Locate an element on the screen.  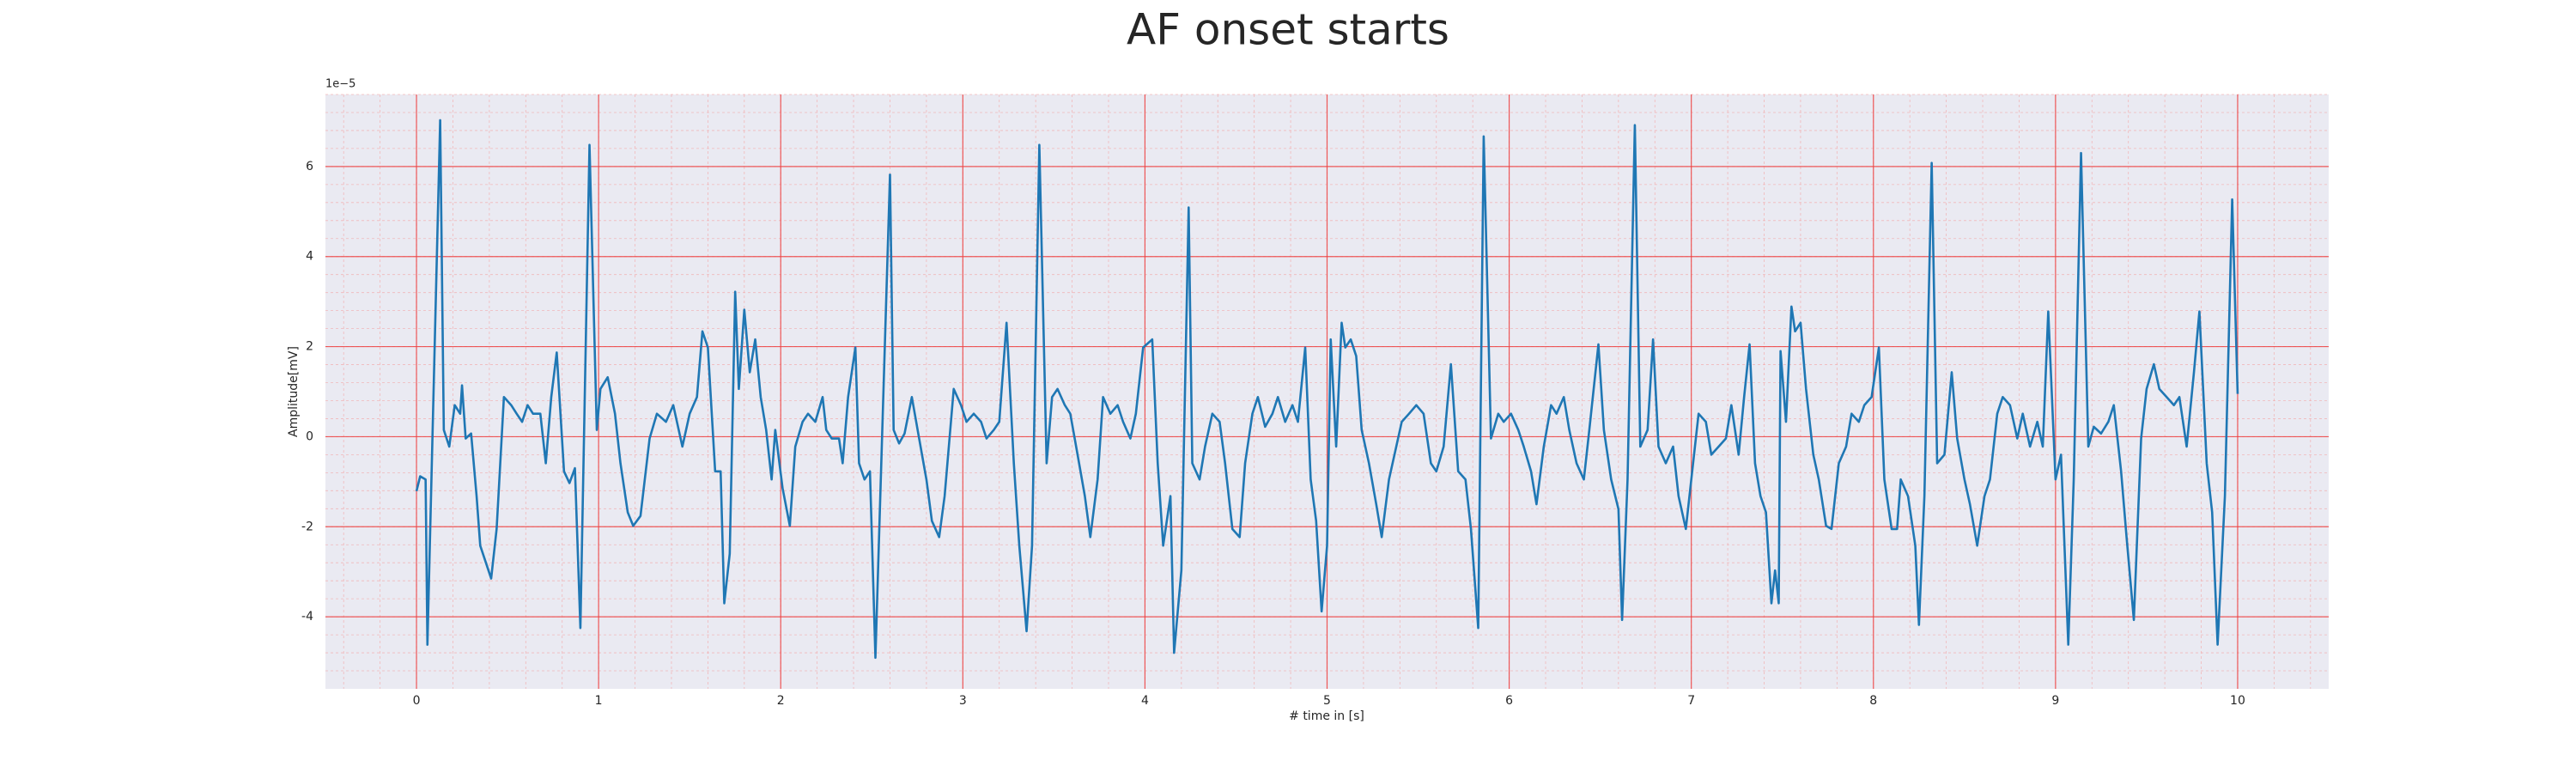
y-tick-label: -4 is located at coordinates (307, 617).